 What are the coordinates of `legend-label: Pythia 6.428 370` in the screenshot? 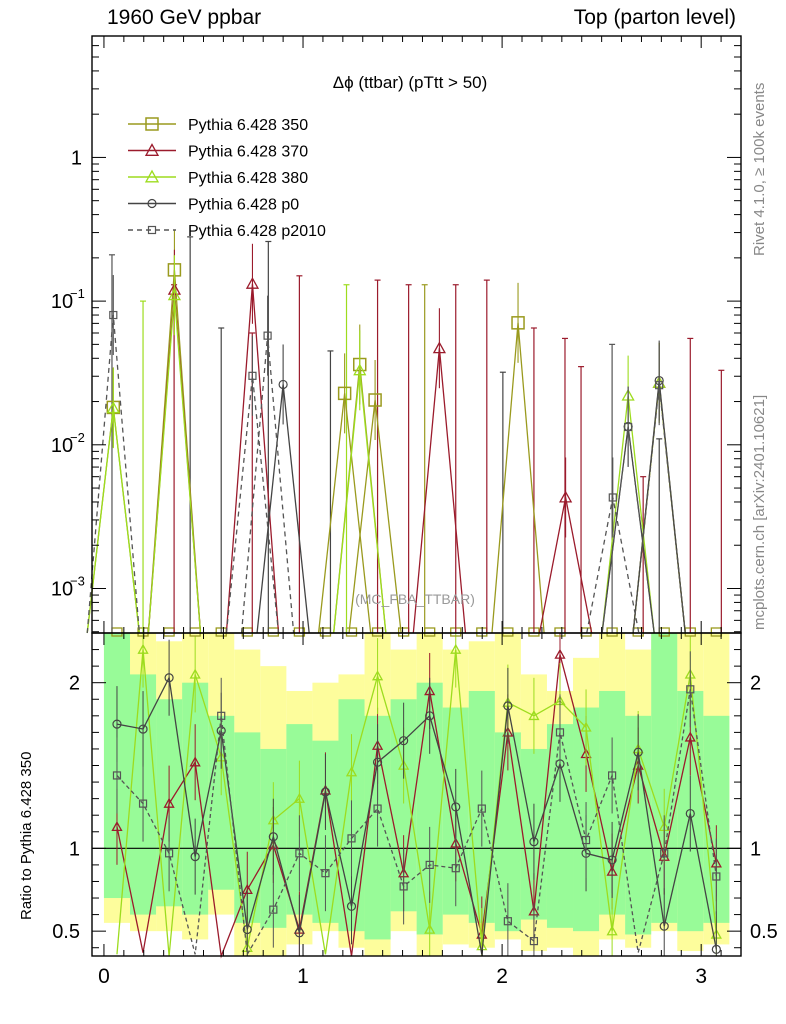 It's located at (248, 152).